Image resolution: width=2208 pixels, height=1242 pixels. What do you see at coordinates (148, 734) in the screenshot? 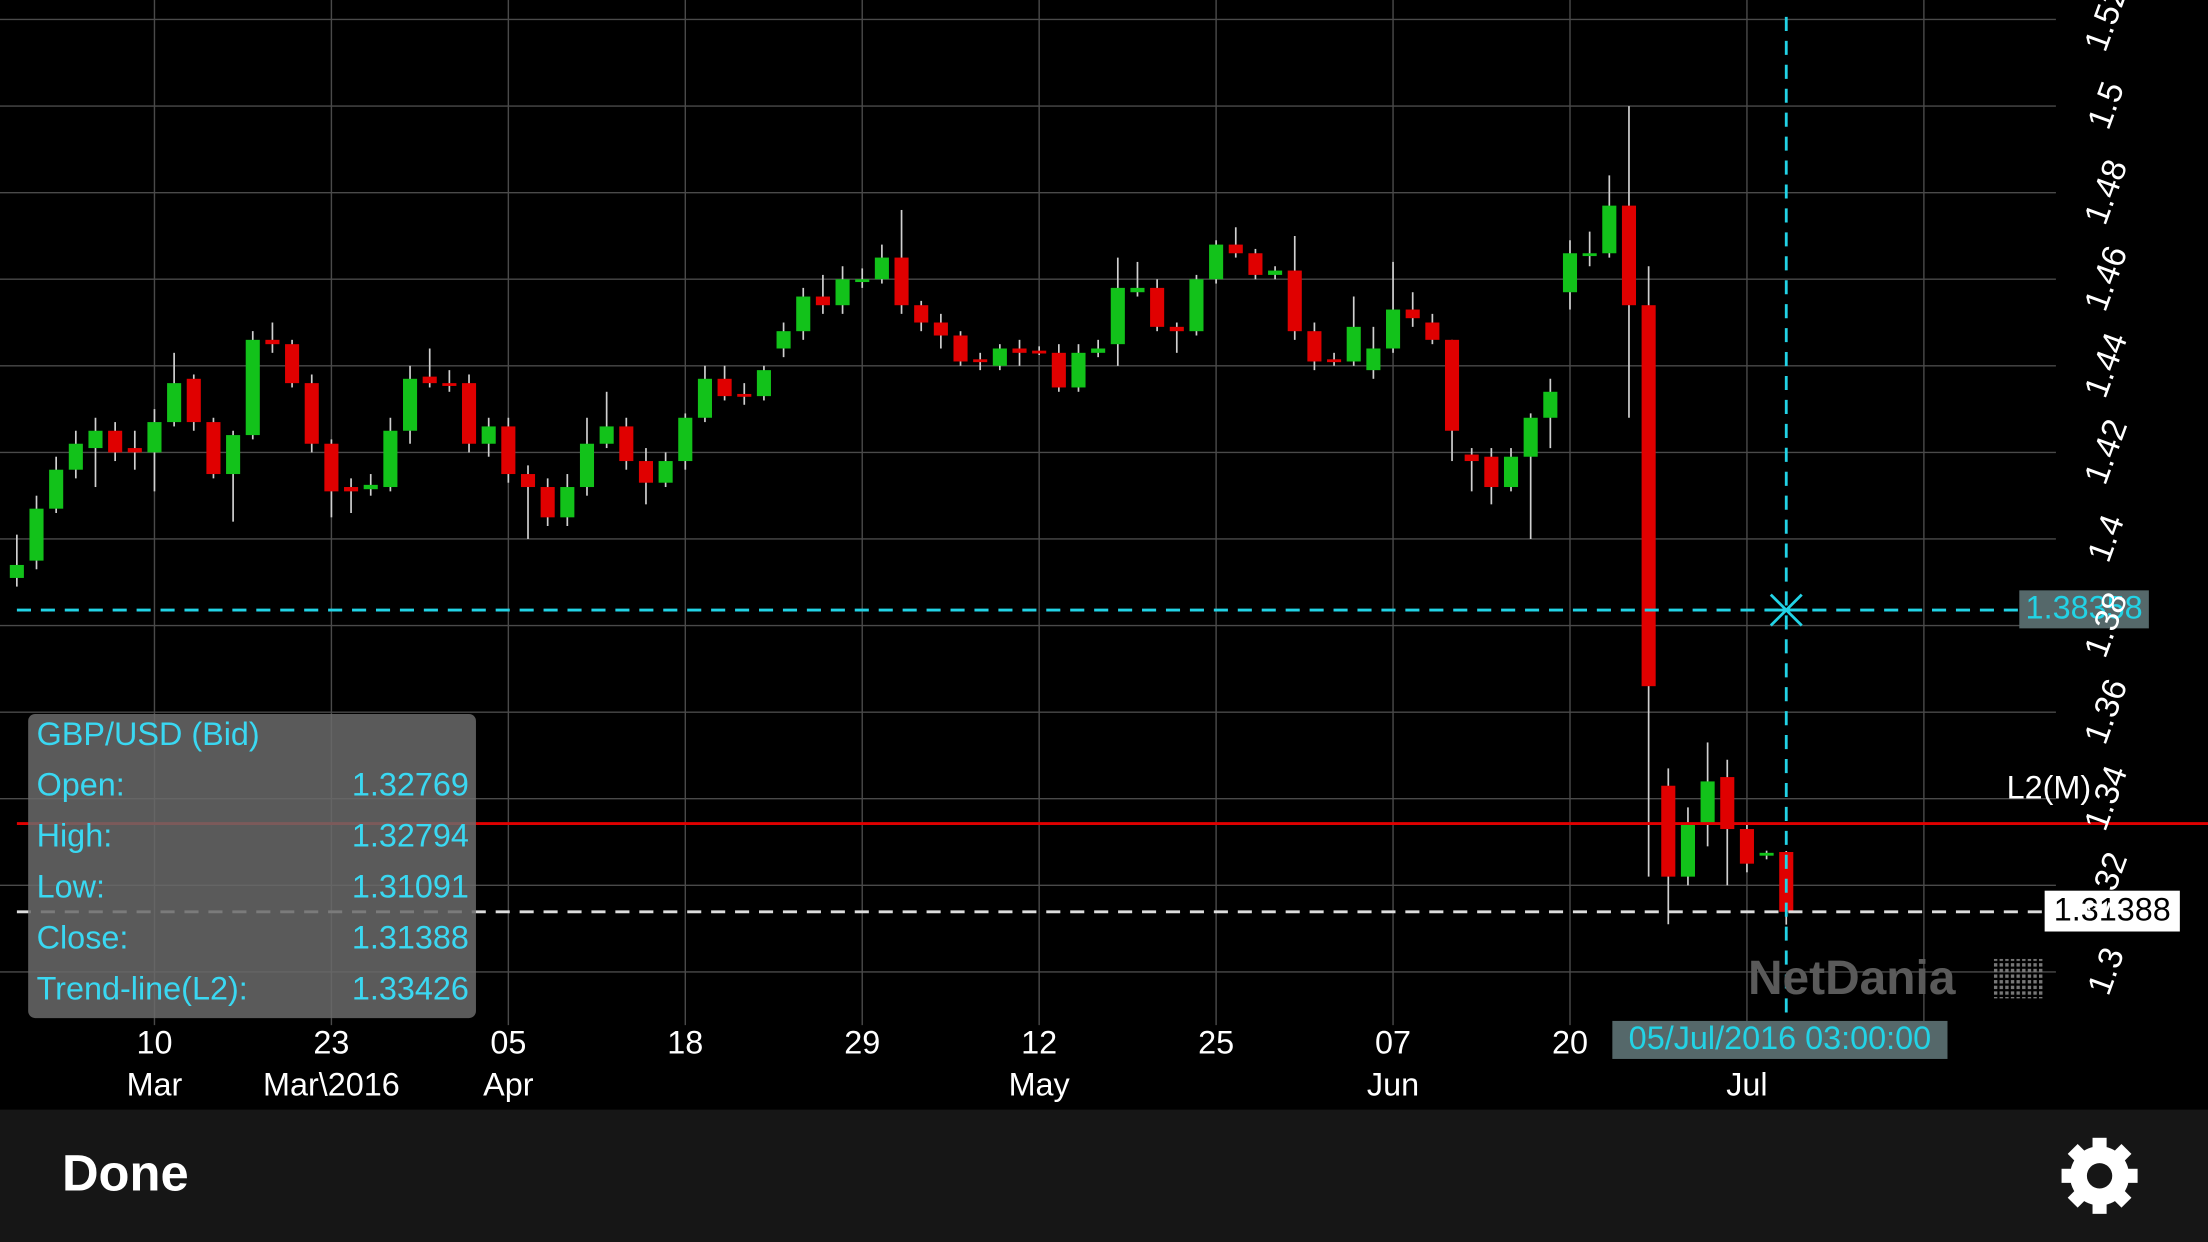
I see `info-title: GBP/USD (Bid)` at bounding box center [148, 734].